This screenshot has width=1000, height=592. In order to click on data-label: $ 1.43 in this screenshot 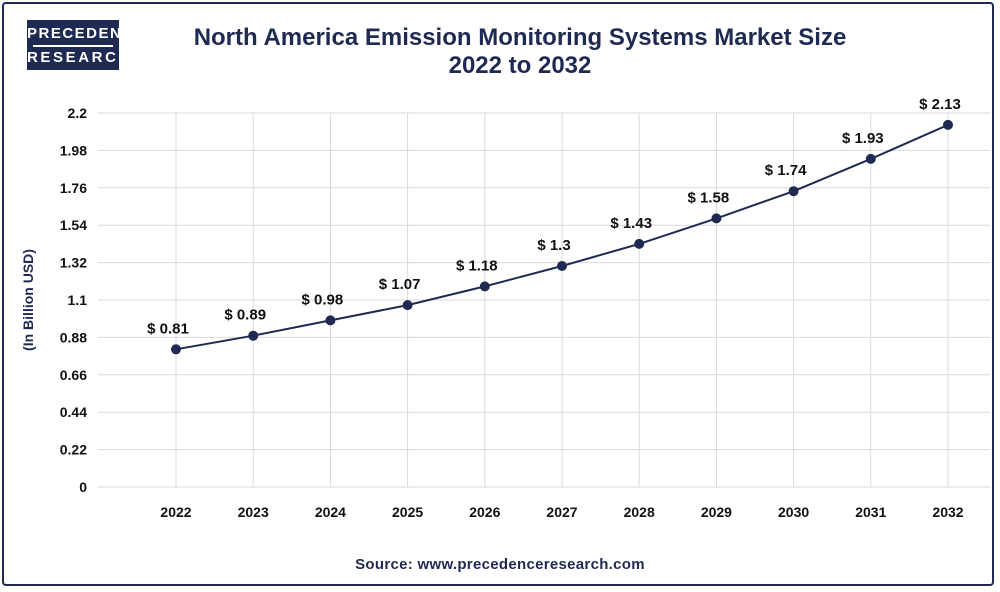, I will do `click(631, 223)`.